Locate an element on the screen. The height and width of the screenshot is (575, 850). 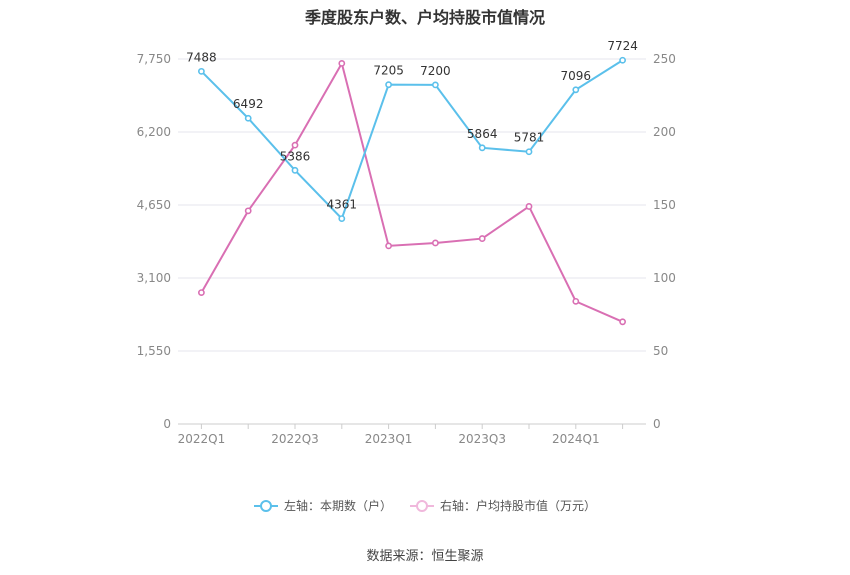
data-label: 4361 is located at coordinates (342, 205).